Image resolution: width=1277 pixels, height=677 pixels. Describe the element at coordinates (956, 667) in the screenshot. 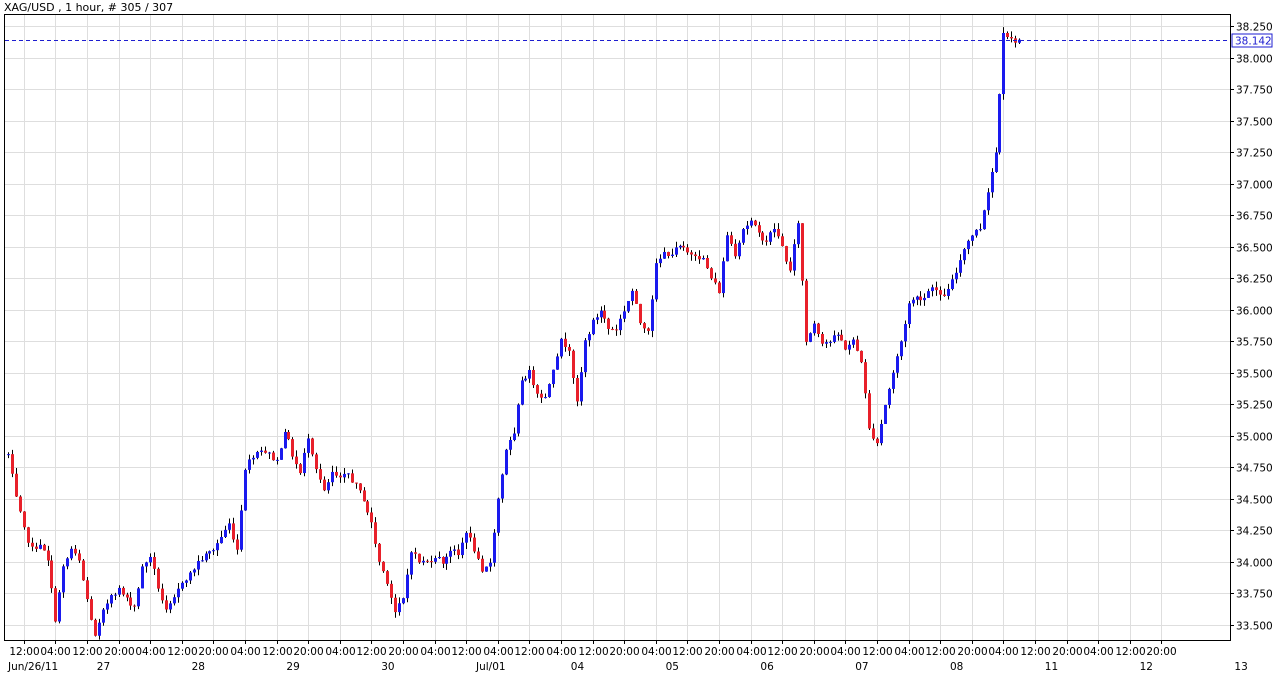

I see `x-date-label: 08` at that location.